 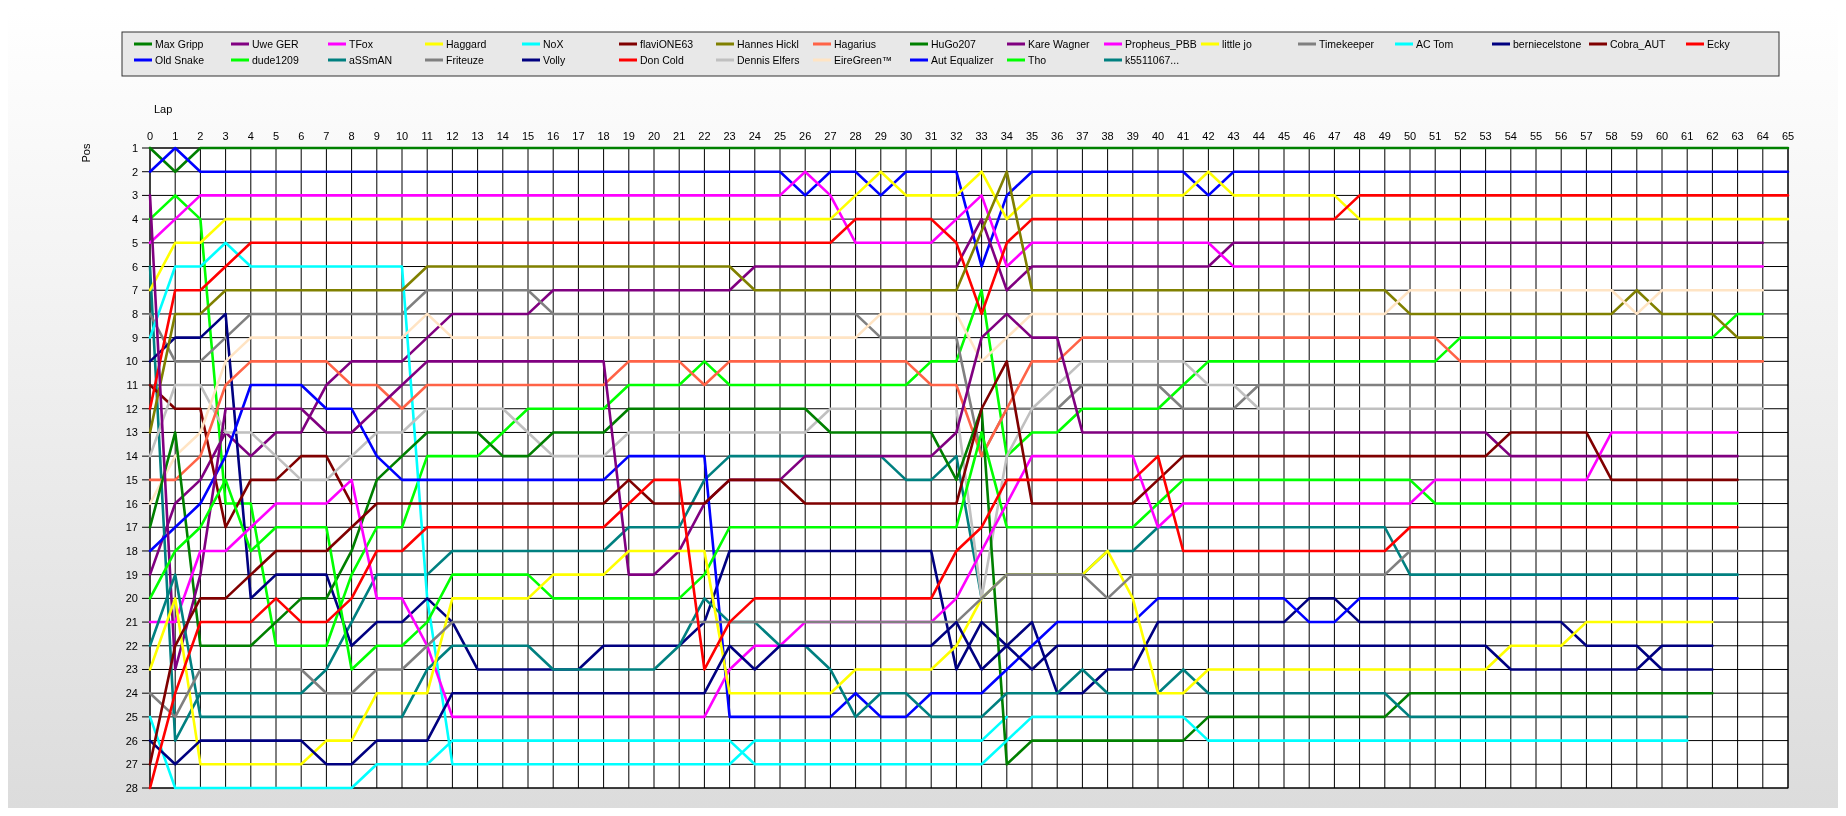 I want to click on y-tick-label: 26, so click(x=131, y=740).